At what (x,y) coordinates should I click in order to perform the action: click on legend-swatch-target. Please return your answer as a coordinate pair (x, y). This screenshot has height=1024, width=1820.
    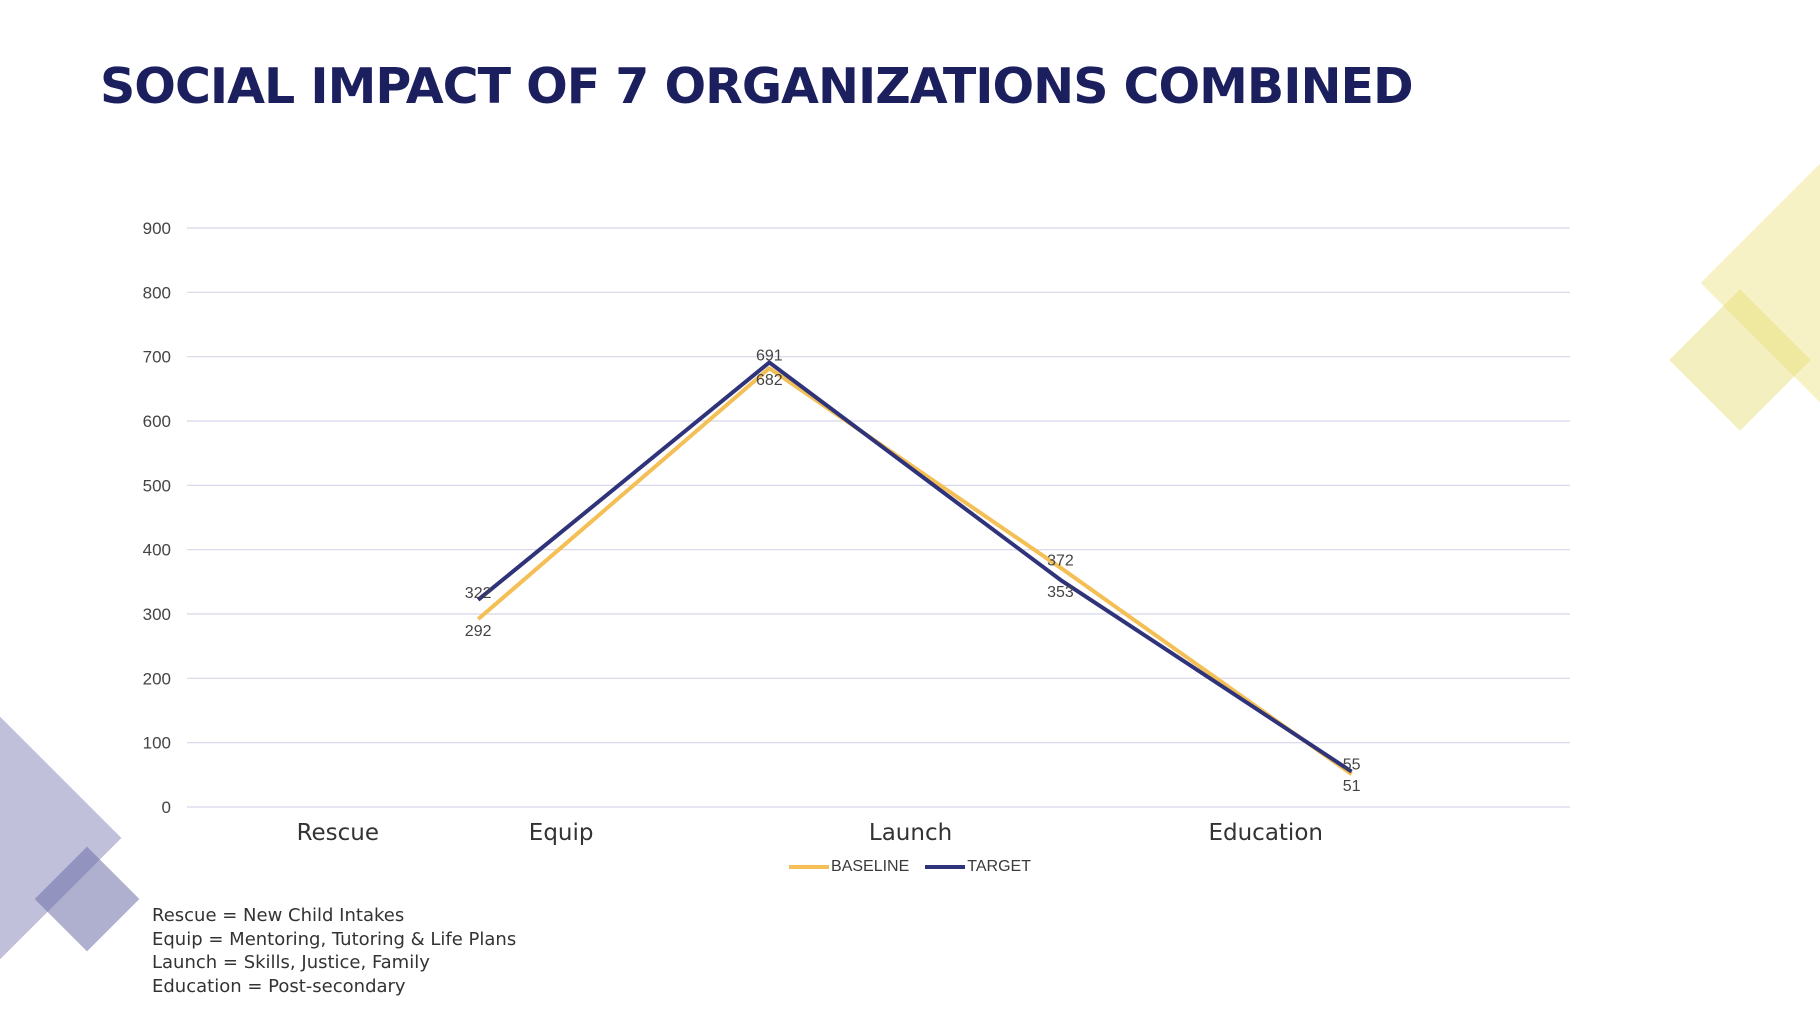
    Looking at the image, I should click on (945, 867).